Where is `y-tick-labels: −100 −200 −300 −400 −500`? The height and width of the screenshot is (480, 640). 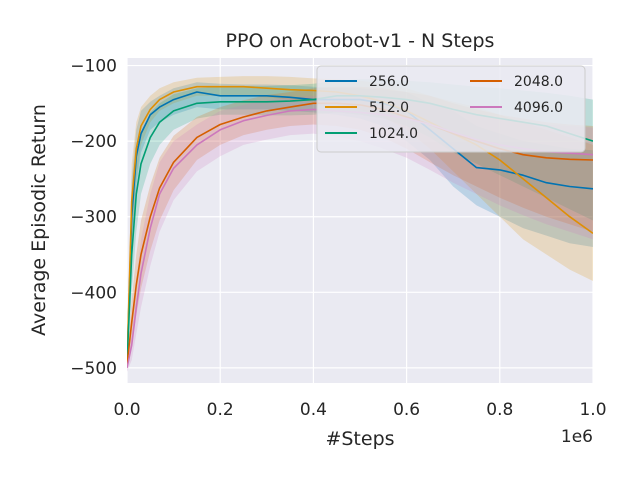
y-tick-labels: −100 −200 −300 −400 −500 is located at coordinates (93, 218).